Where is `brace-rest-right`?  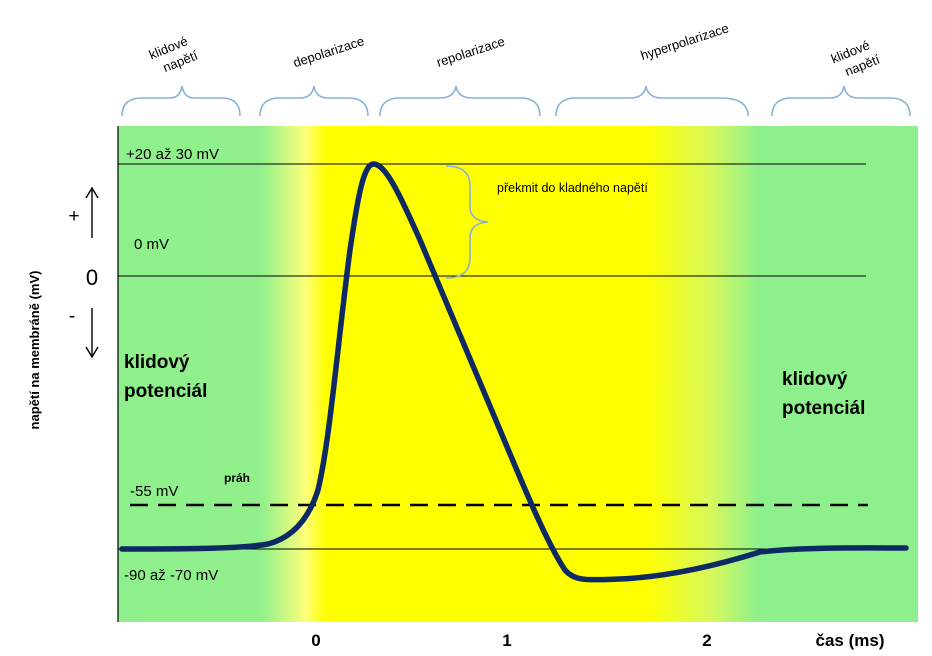
brace-rest-right is located at coordinates (841, 101).